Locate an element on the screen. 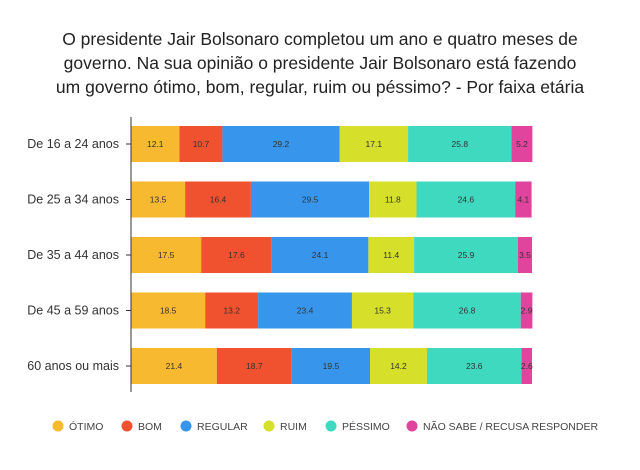 The width and height of the screenshot is (640, 470). data-label: 23.4 is located at coordinates (305, 311).